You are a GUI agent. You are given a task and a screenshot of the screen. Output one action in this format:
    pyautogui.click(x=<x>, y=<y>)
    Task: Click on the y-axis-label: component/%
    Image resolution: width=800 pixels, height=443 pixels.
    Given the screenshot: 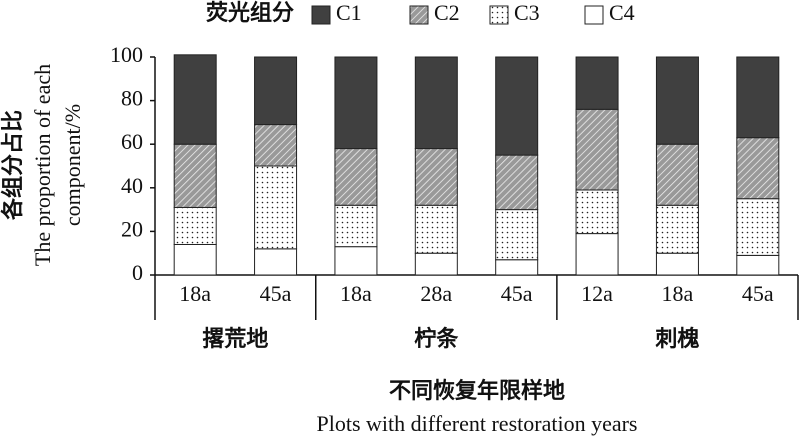 What is the action you would take?
    pyautogui.click(x=72, y=165)
    